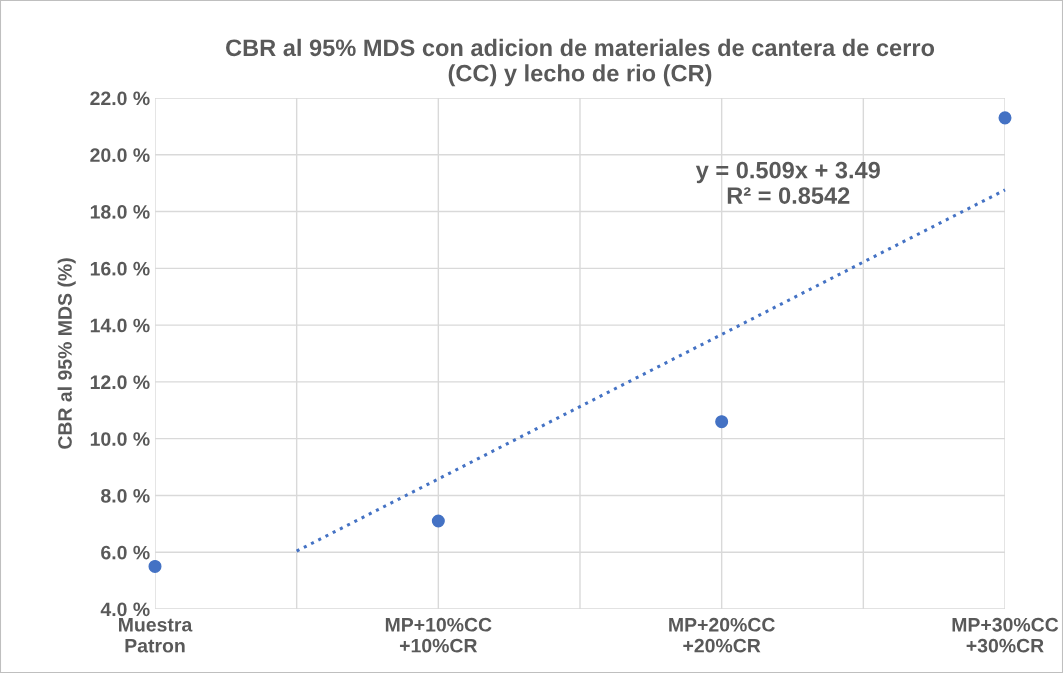 The height and width of the screenshot is (673, 1063). I want to click on y-tick-label: 20.0 %, so click(120, 155).